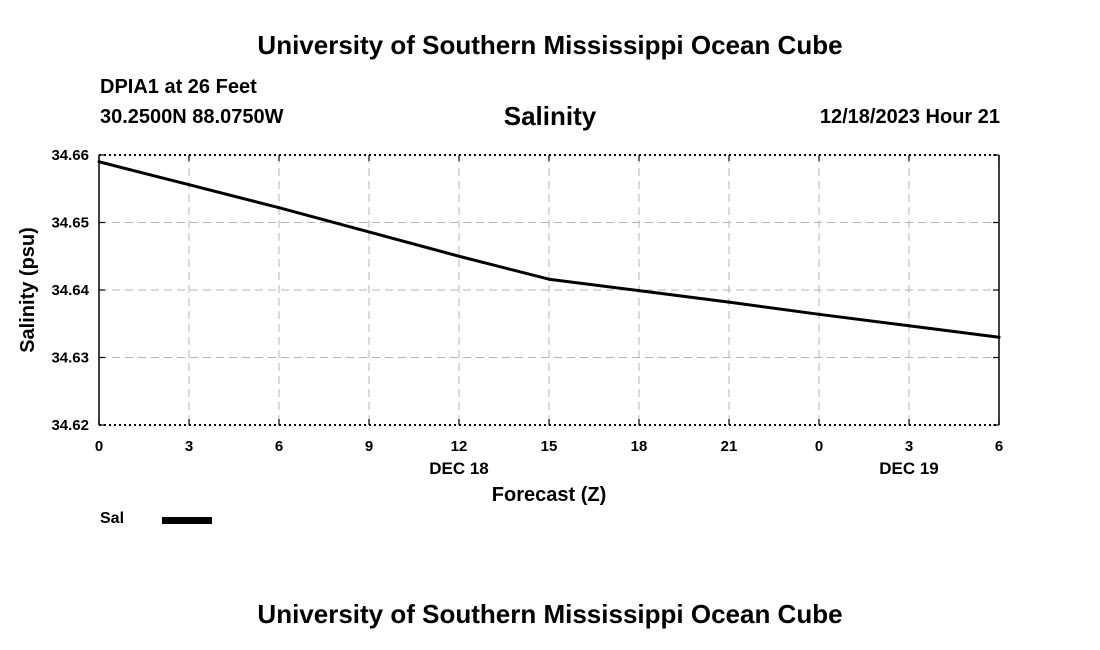 This screenshot has width=1100, height=650. Describe the element at coordinates (459, 468) in the screenshot. I see `date-label: DEC 18` at that location.